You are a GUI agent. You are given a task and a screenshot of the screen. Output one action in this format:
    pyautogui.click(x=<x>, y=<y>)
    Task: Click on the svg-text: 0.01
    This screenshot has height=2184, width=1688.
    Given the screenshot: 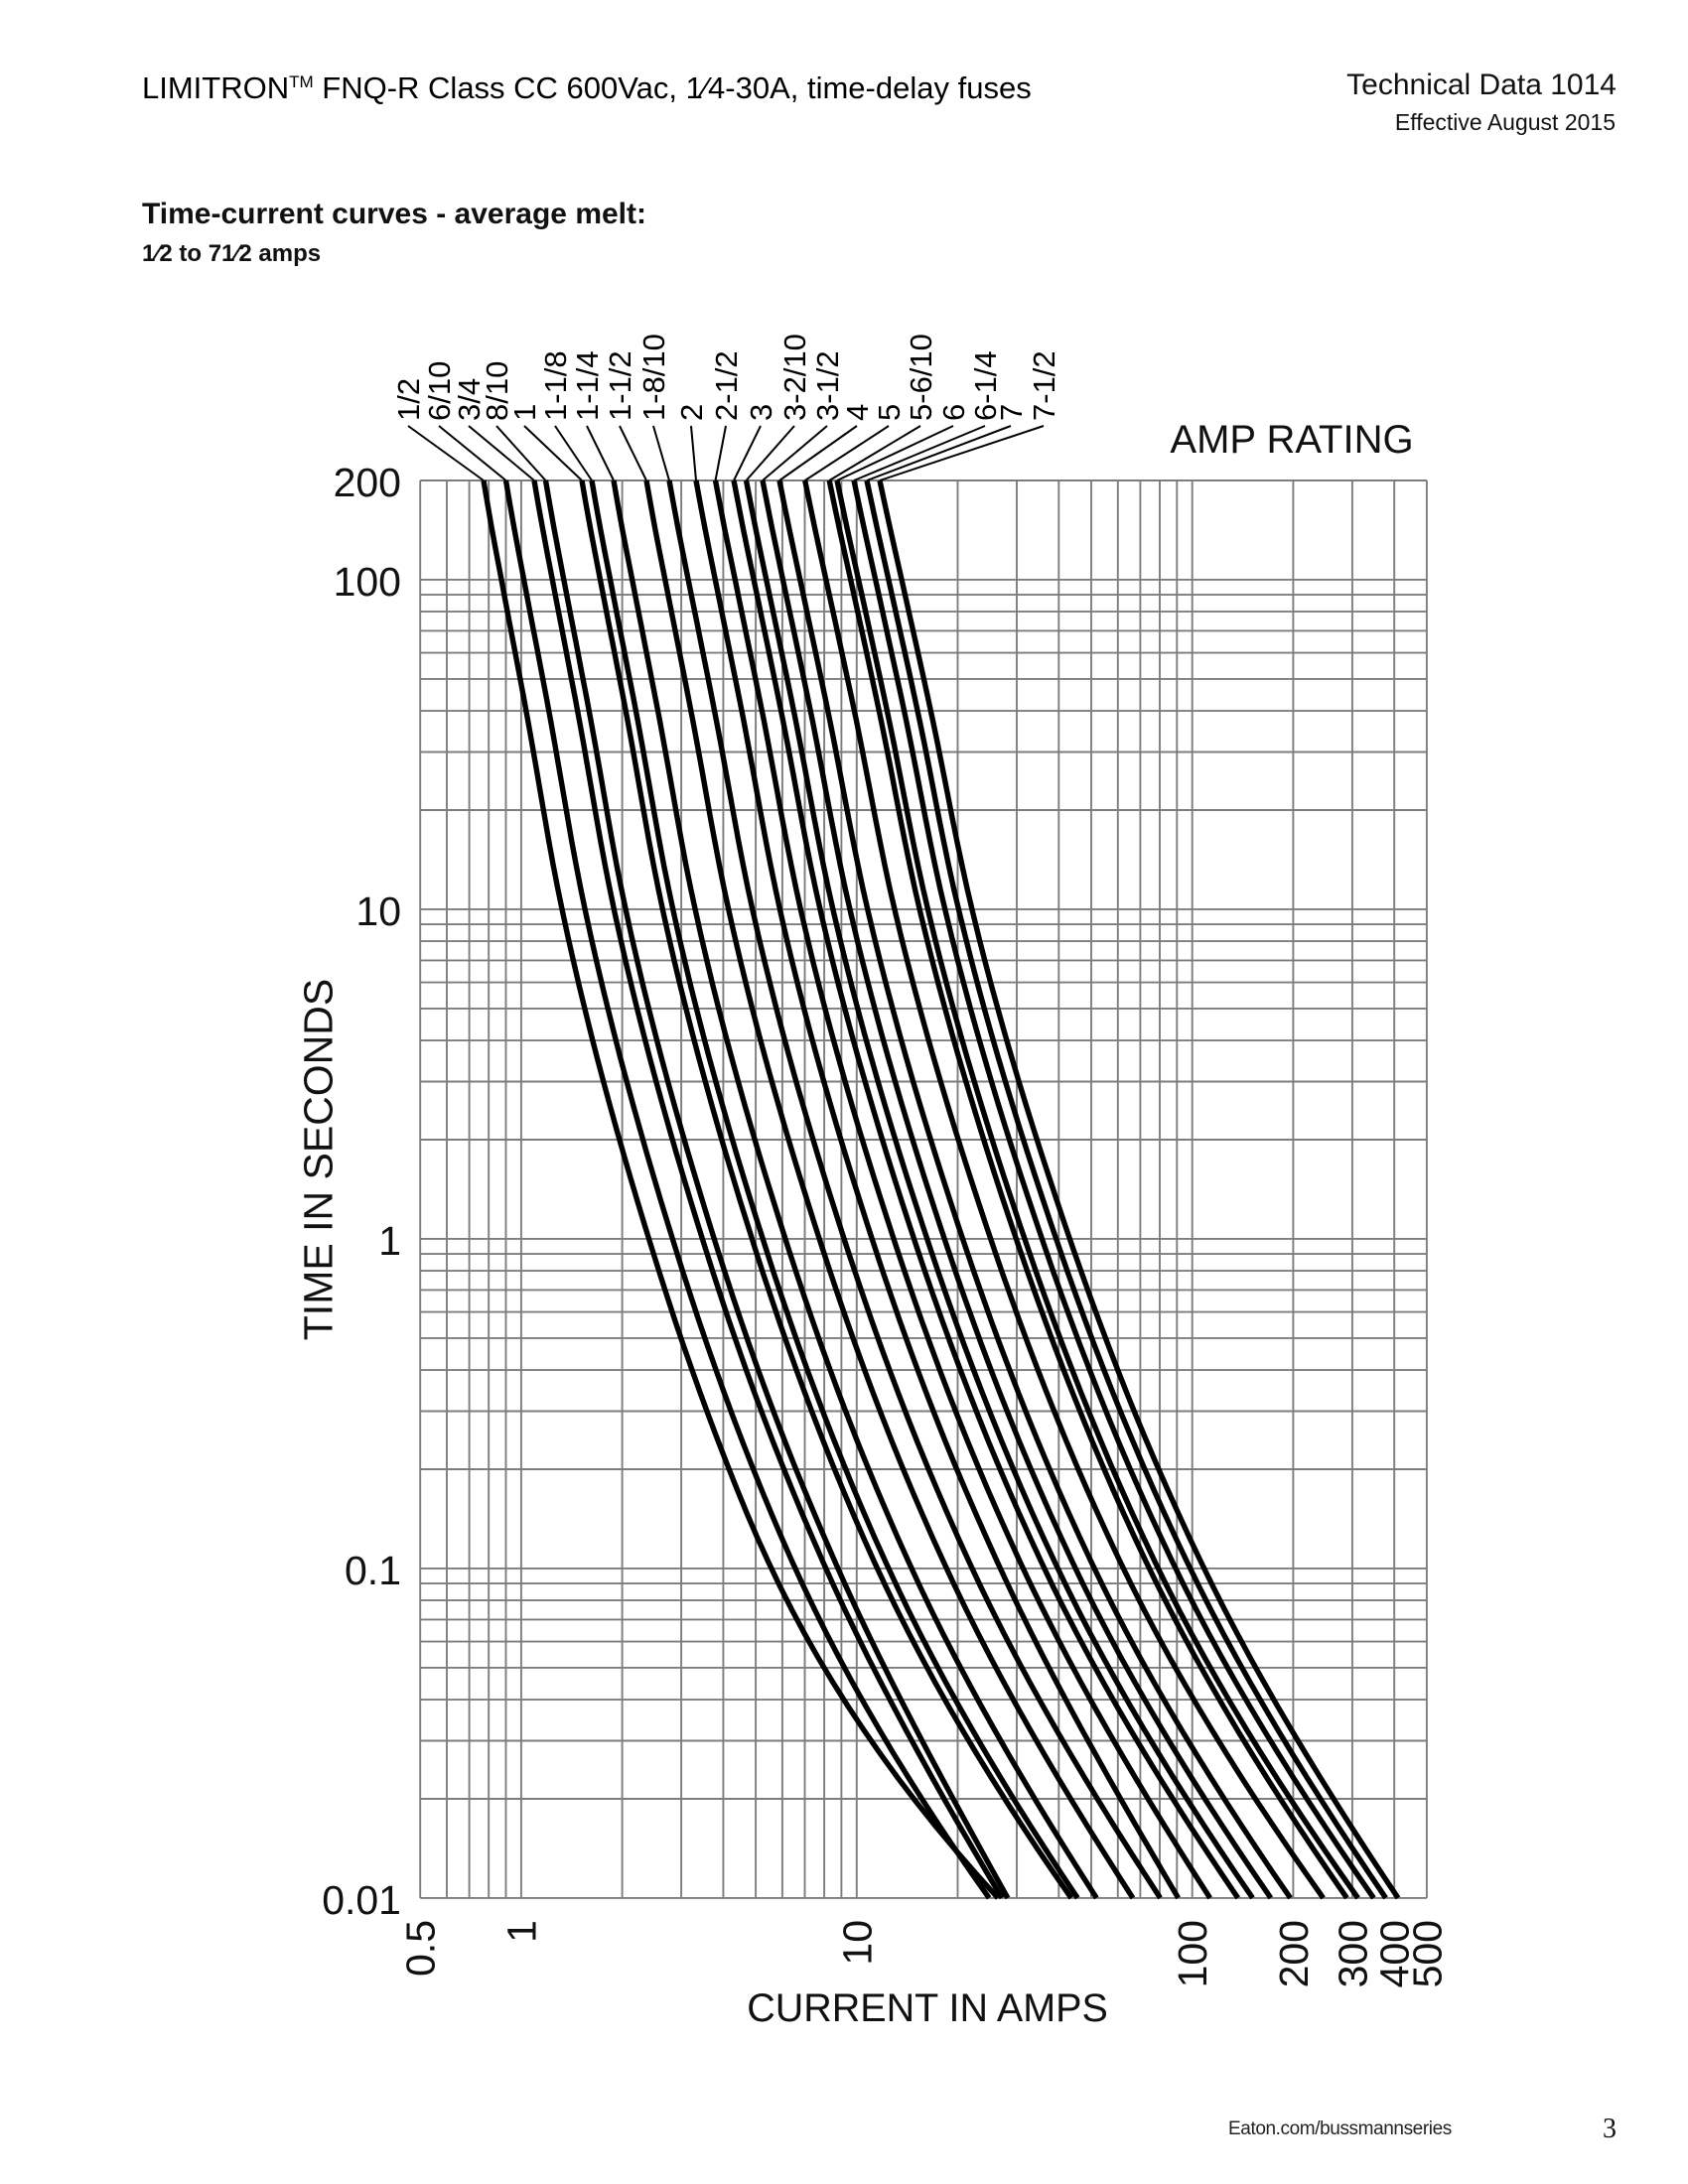 What is the action you would take?
    pyautogui.click(x=361, y=1900)
    